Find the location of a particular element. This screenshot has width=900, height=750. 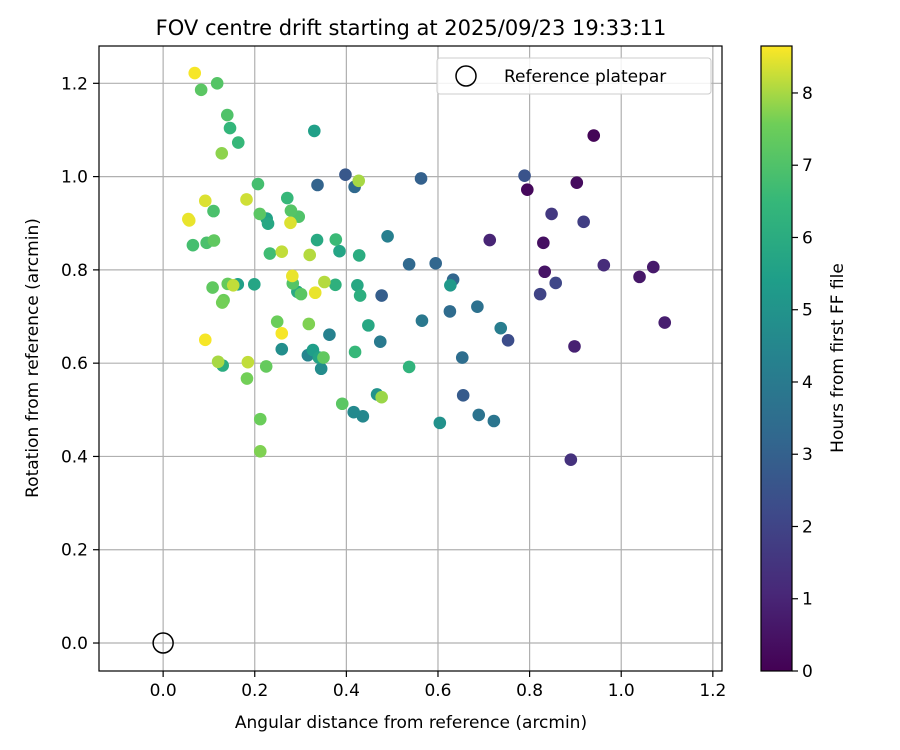

x-axis-label: Angular distance from reference (arcmin) is located at coordinates (411, 723).